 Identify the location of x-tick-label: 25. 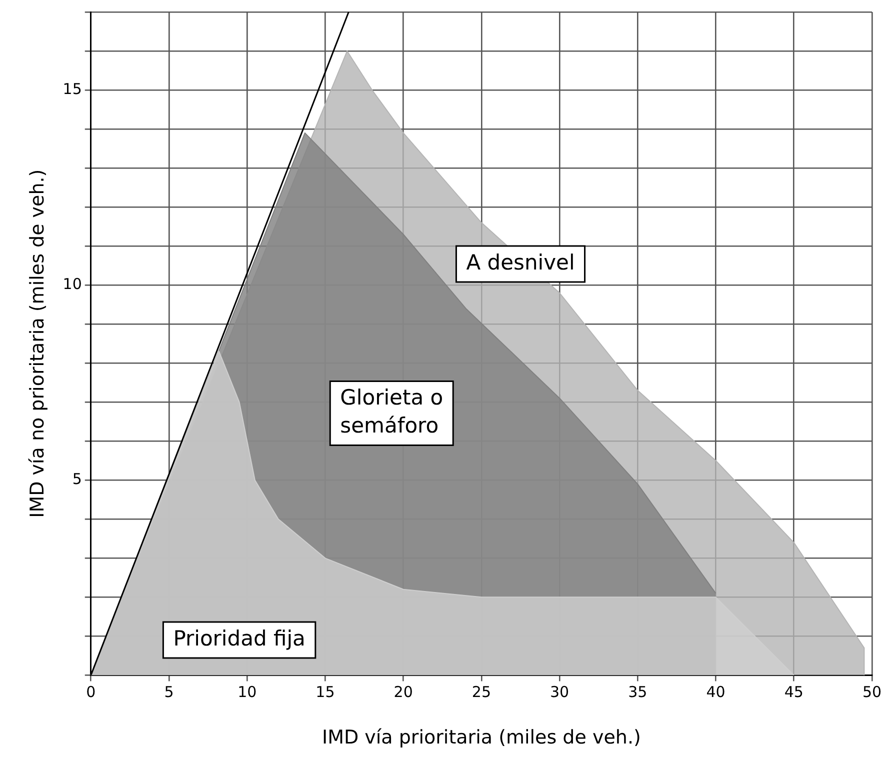
(481, 692).